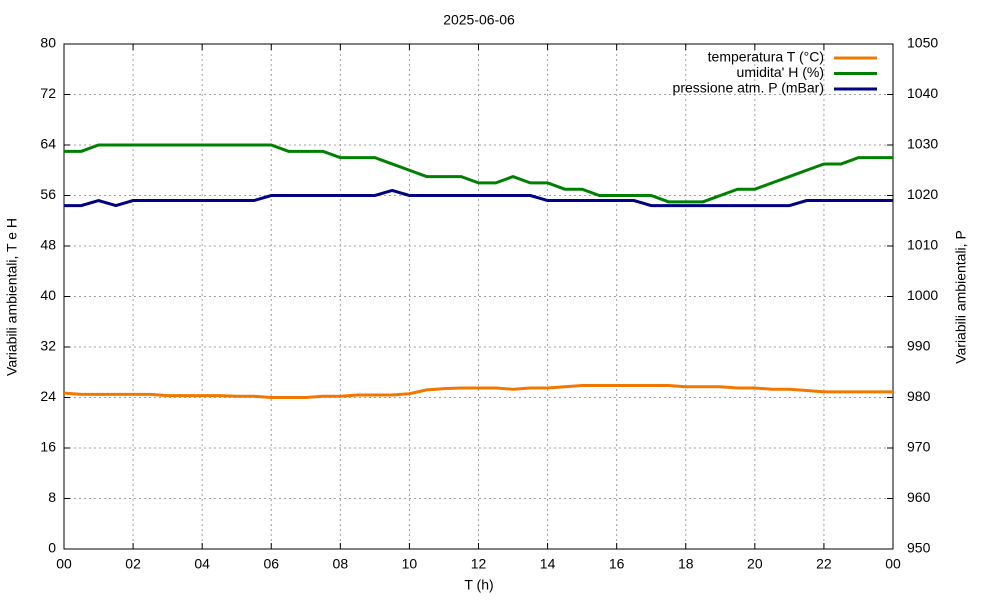  Describe the element at coordinates (766, 57) in the screenshot. I see `legend-label: temperatura T (°C)` at that location.